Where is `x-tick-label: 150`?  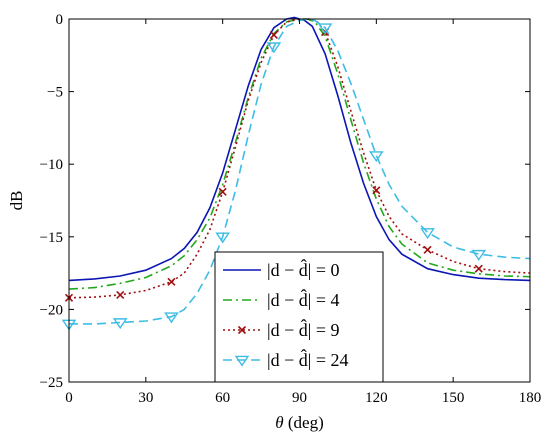 x-tick-label: 150 is located at coordinates (453, 398).